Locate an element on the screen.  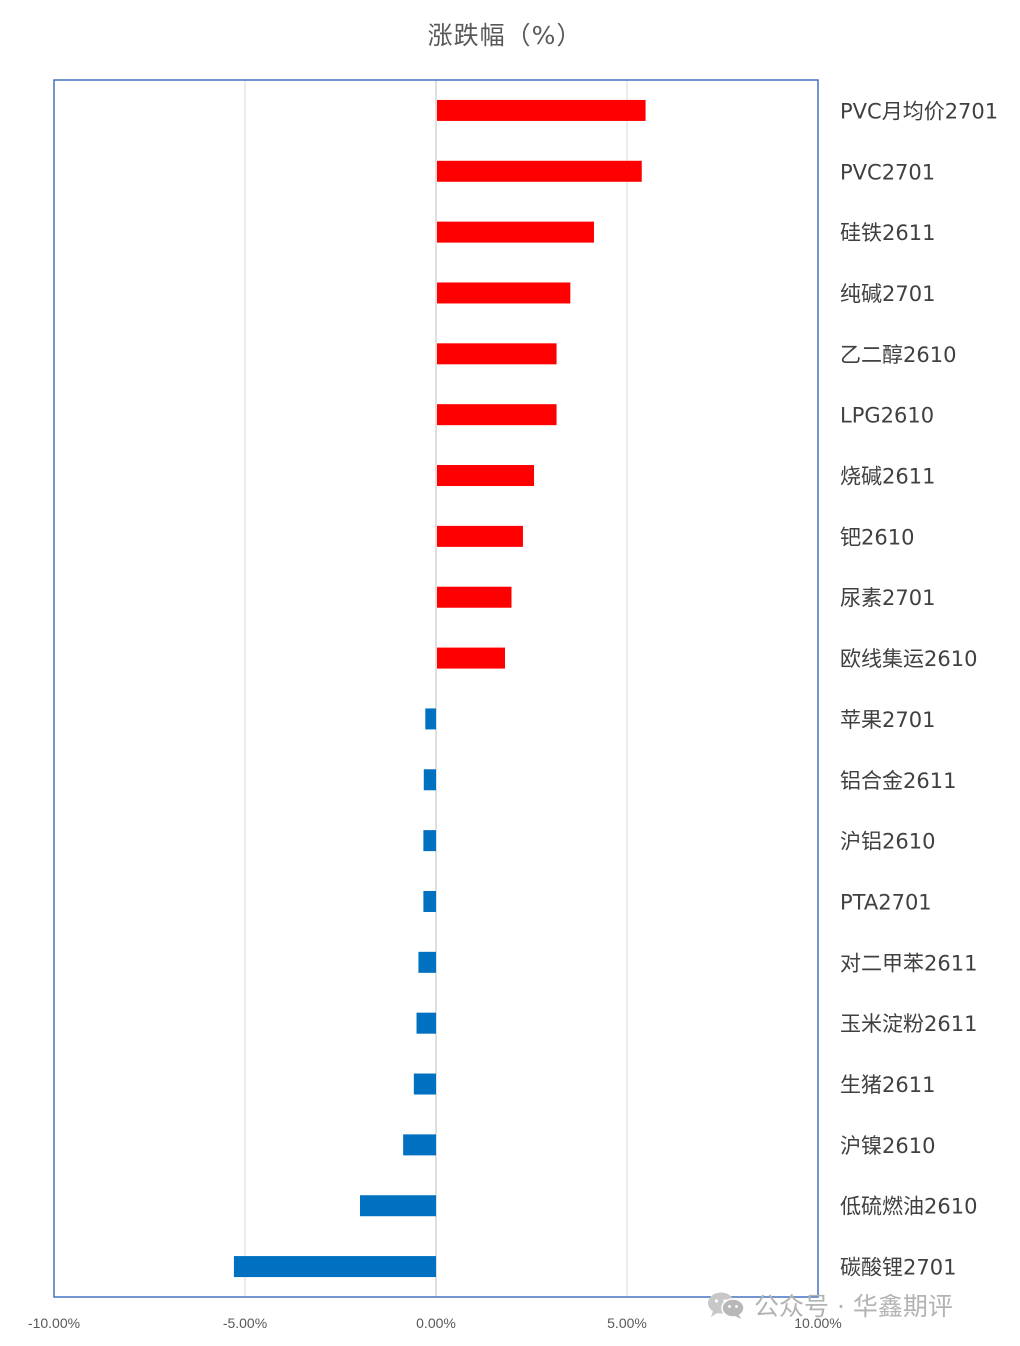
category-label: 碳酸锂2701 is located at coordinates (898, 1268).